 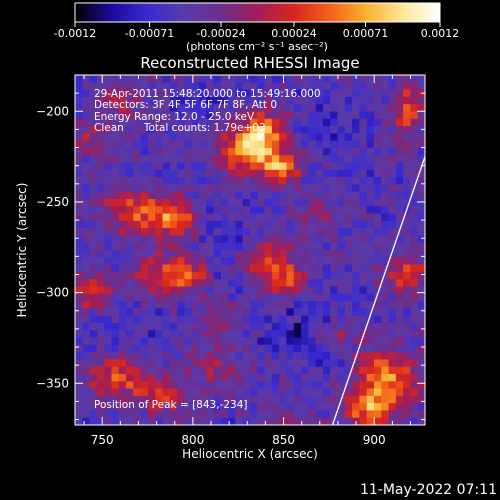 What do you see at coordinates (220, 33) in the screenshot?
I see `colorbar-tick-label: -0.00024` at bounding box center [220, 33].